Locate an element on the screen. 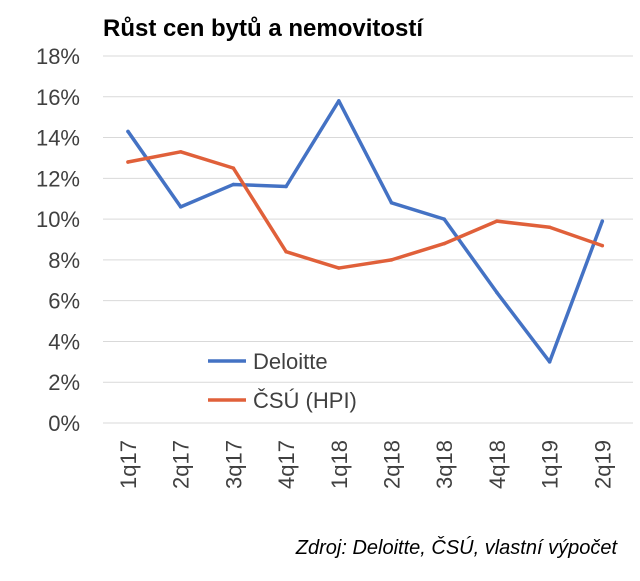  x-tick-label: 1q17 is located at coordinates (128, 464).